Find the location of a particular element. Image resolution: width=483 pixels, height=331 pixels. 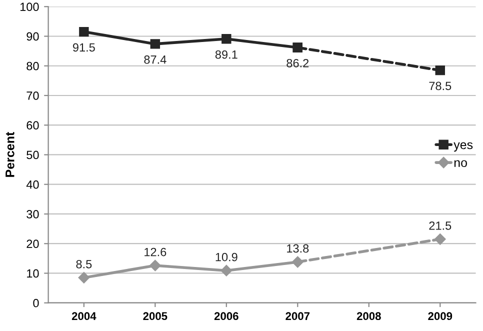

data-label: 12.6 is located at coordinates (155, 252).